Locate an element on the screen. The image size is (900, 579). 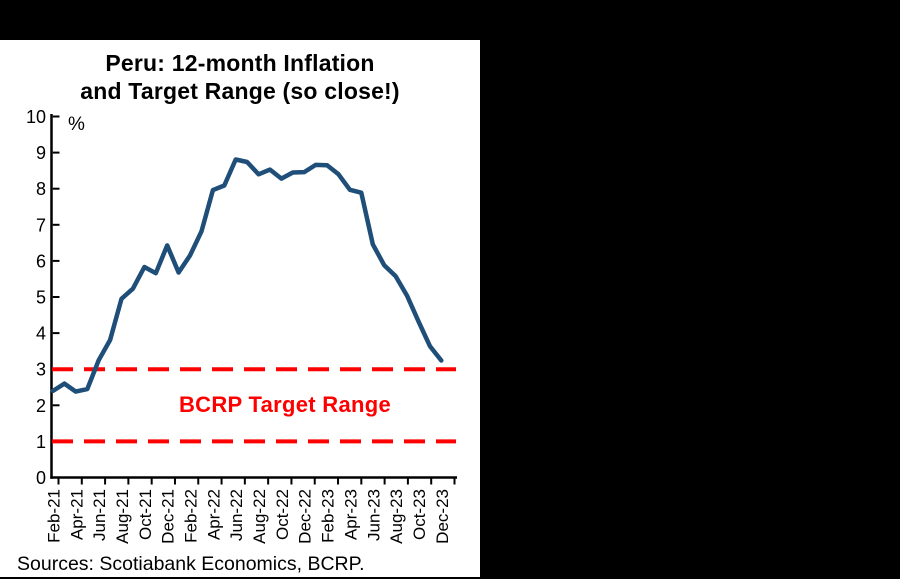
x-tick-label: Jun-22 is located at coordinates (236, 515).